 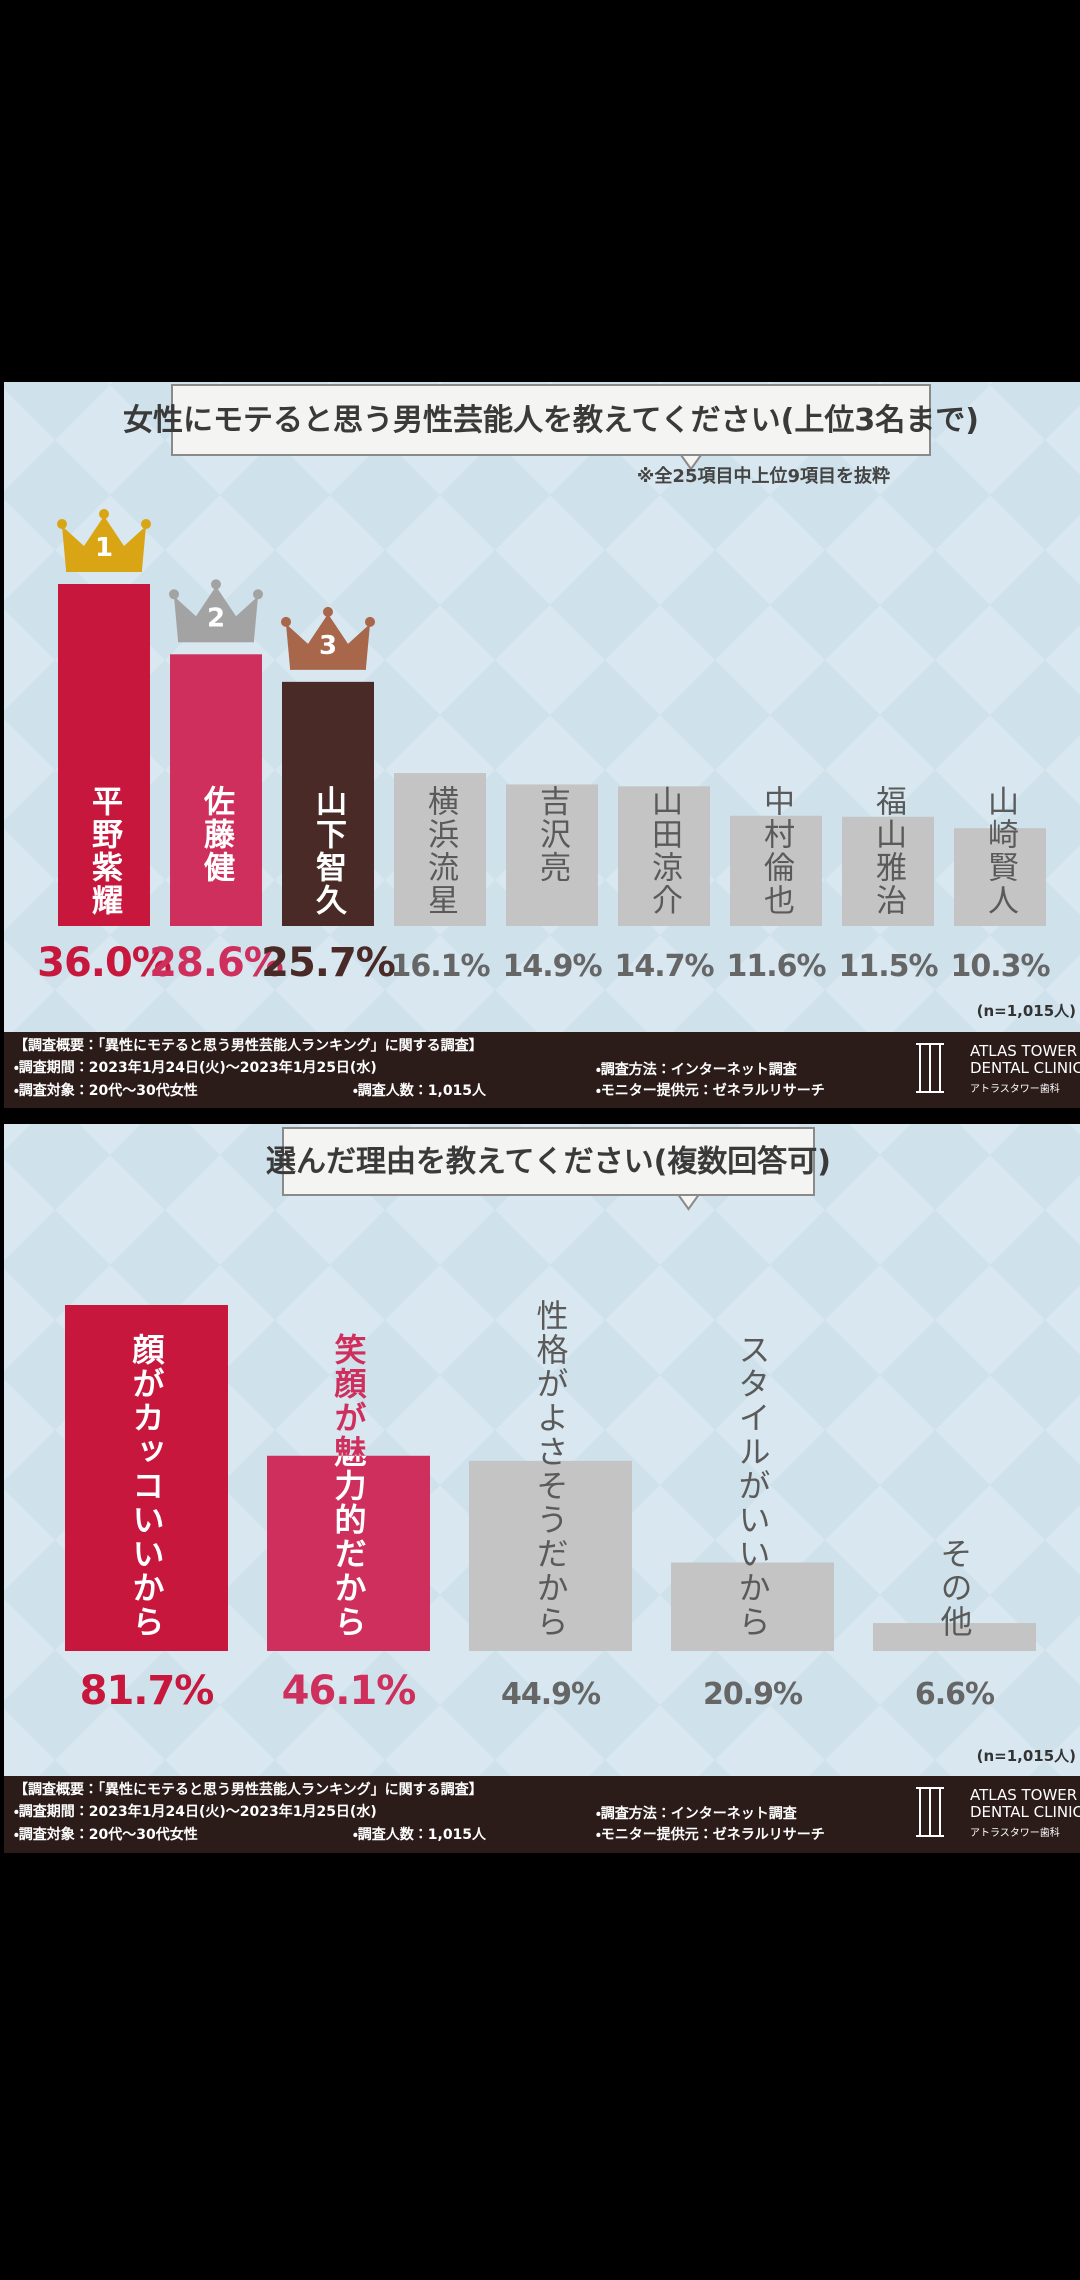 What do you see at coordinates (328, 646) in the screenshot?
I see `rank-label: 3` at bounding box center [328, 646].